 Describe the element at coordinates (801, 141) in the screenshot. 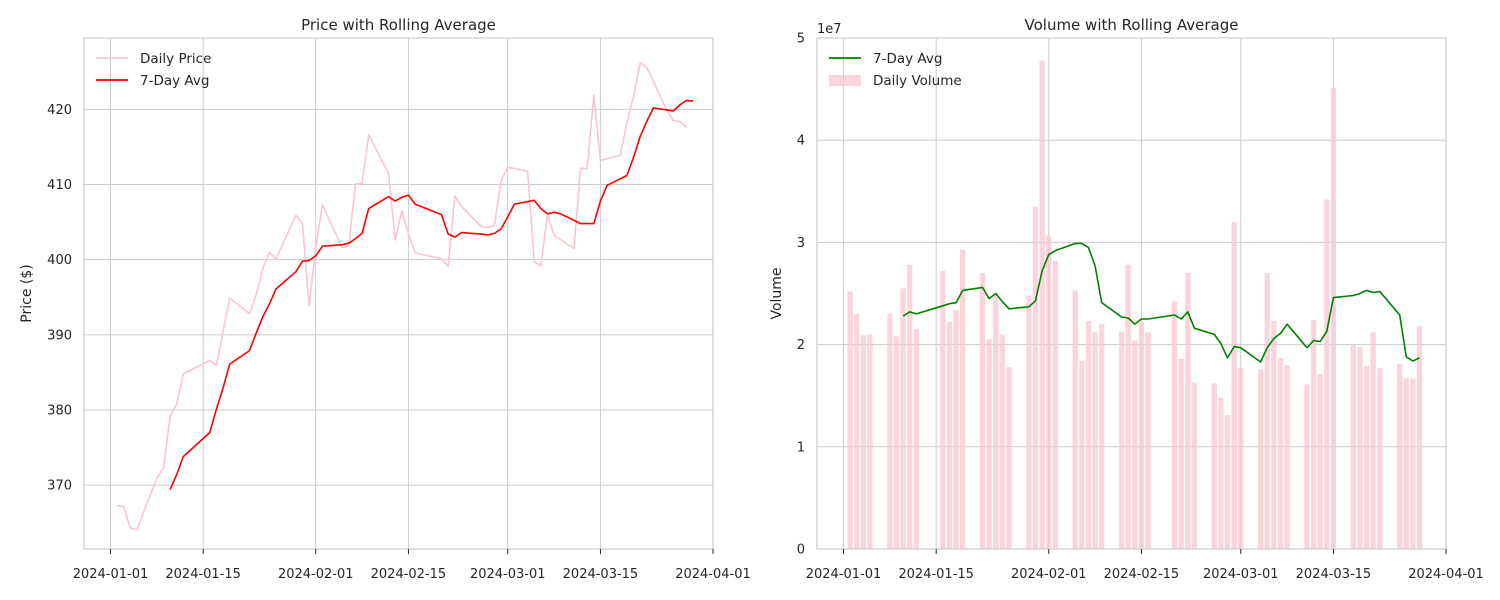

I see `volume-y-tick-label: 4` at that location.